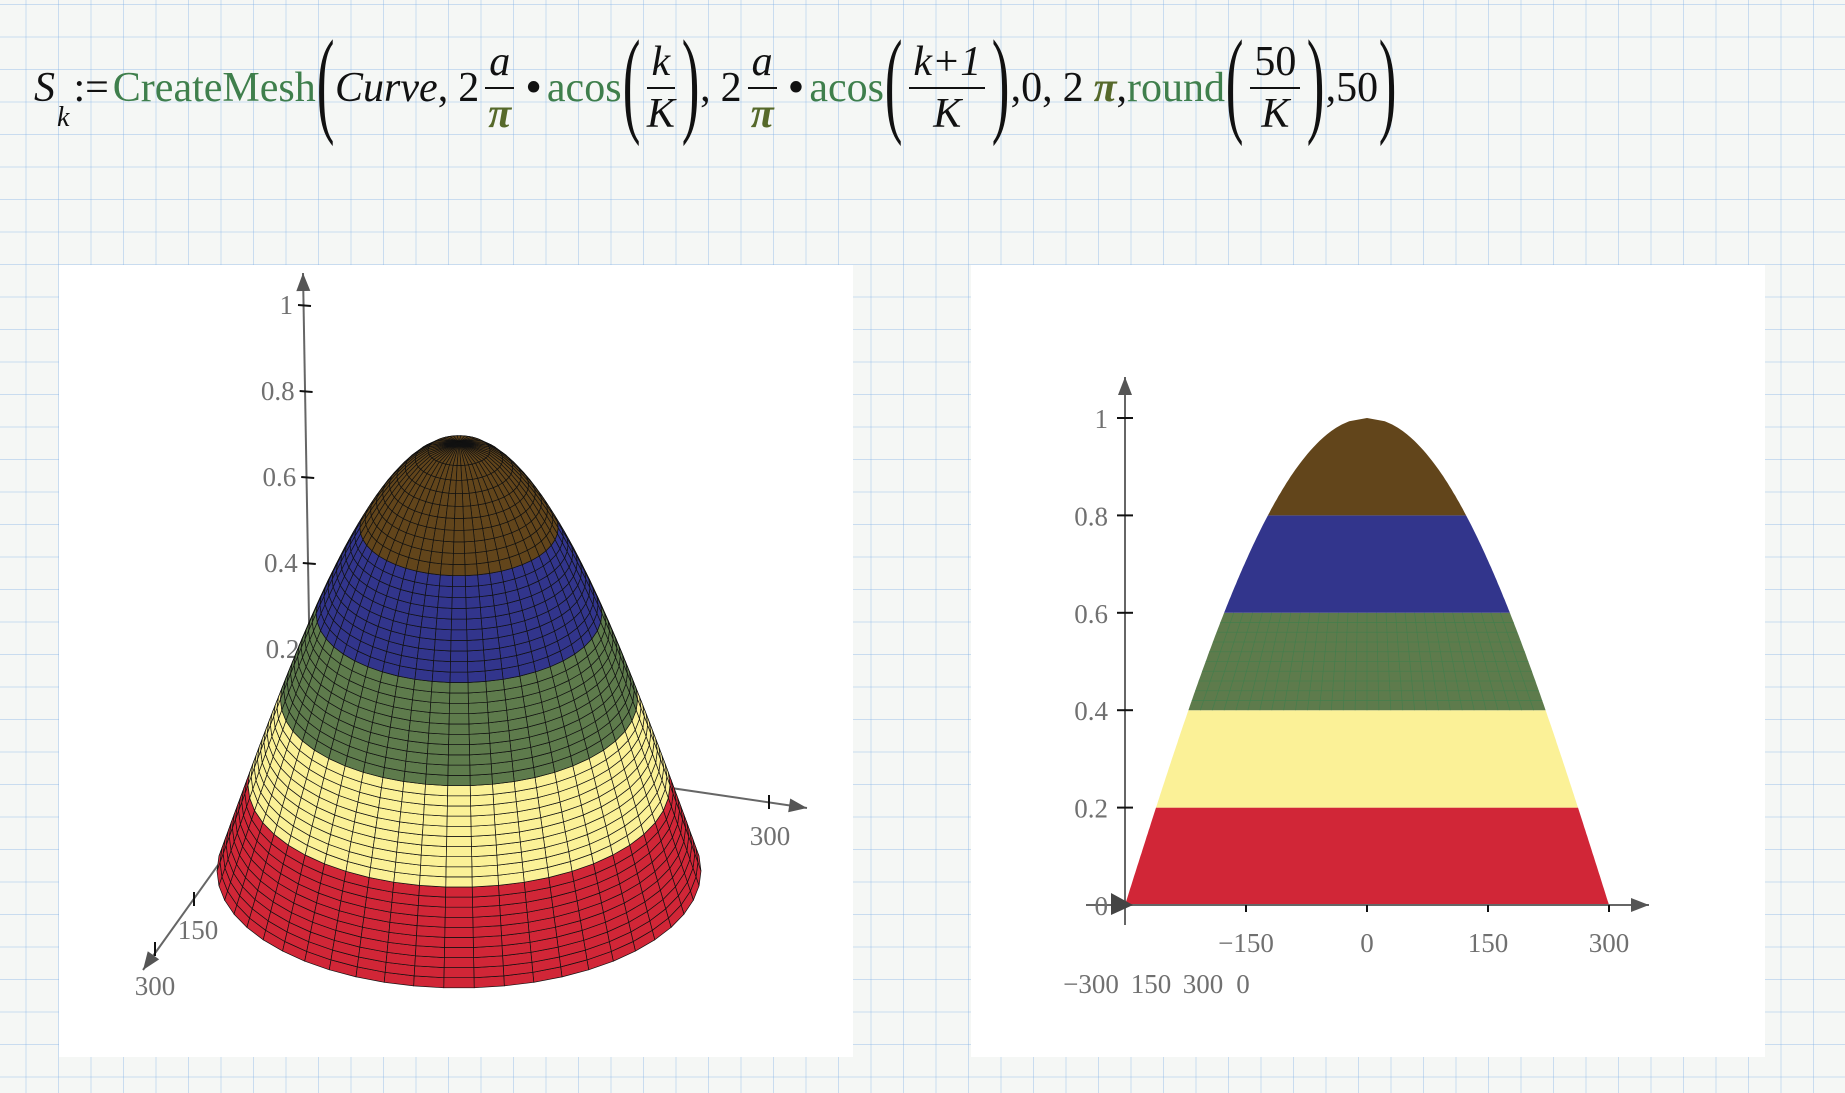 Image resolution: width=1845 pixels, height=1093 pixels. What do you see at coordinates (770, 836) in the screenshot?
I see `x-tick-label: 300` at bounding box center [770, 836].